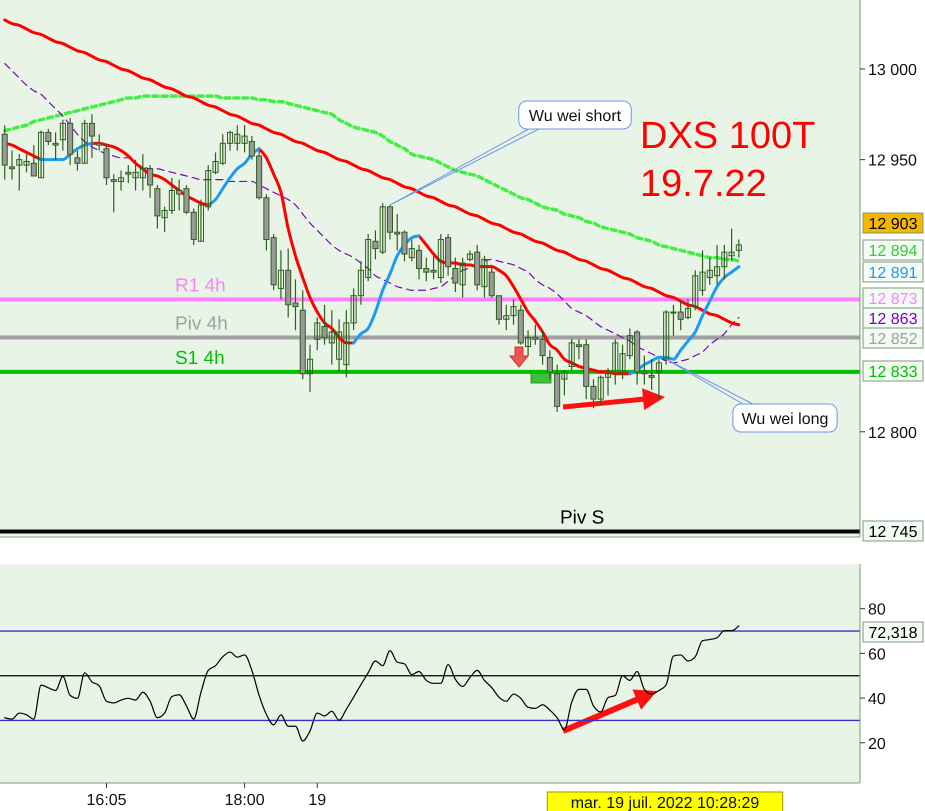  Describe the element at coordinates (665, 803) in the screenshot. I see `text: mar. 19 juil. 2022 10:28:29` at that location.